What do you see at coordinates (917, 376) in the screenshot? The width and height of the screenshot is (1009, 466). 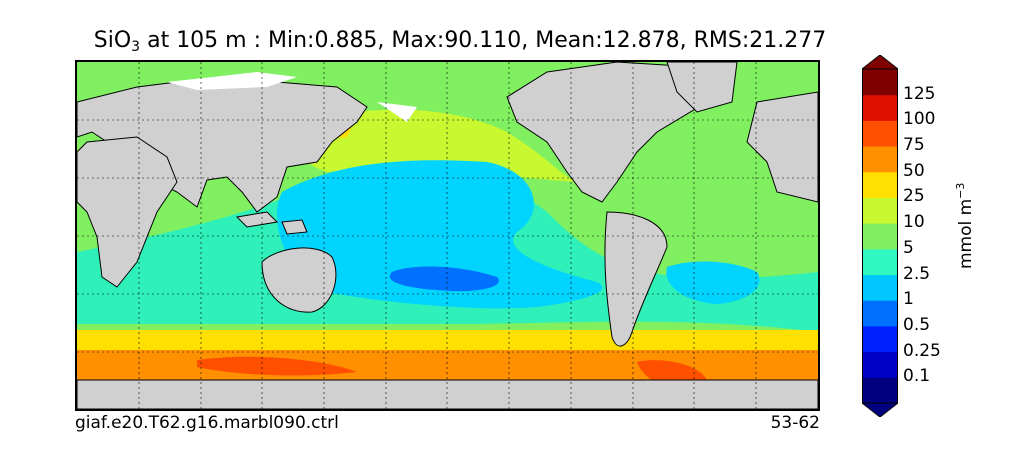 I see `colorbar-tick-label: 0.1` at bounding box center [917, 376].